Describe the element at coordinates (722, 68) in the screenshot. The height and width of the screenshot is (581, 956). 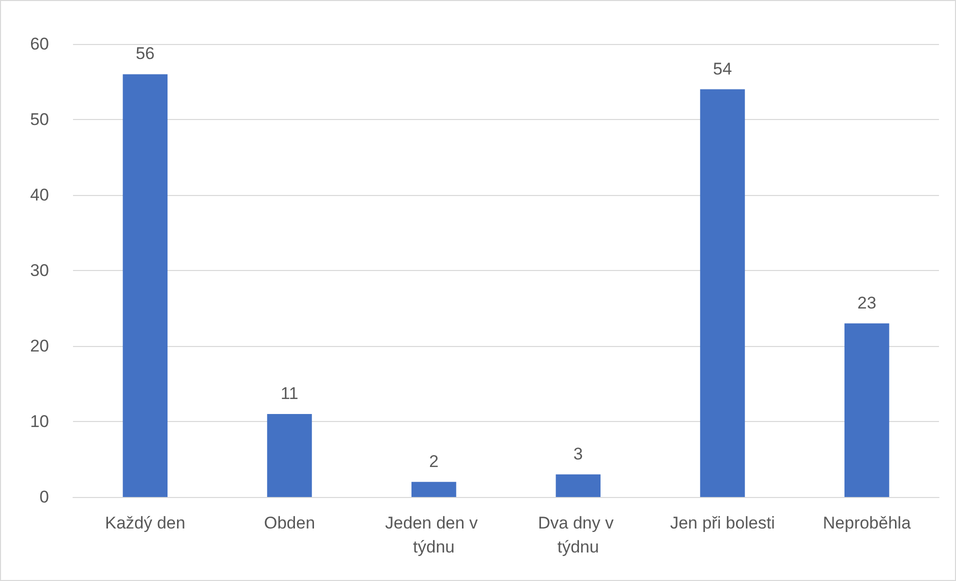
I see `data-label: 54` at that location.